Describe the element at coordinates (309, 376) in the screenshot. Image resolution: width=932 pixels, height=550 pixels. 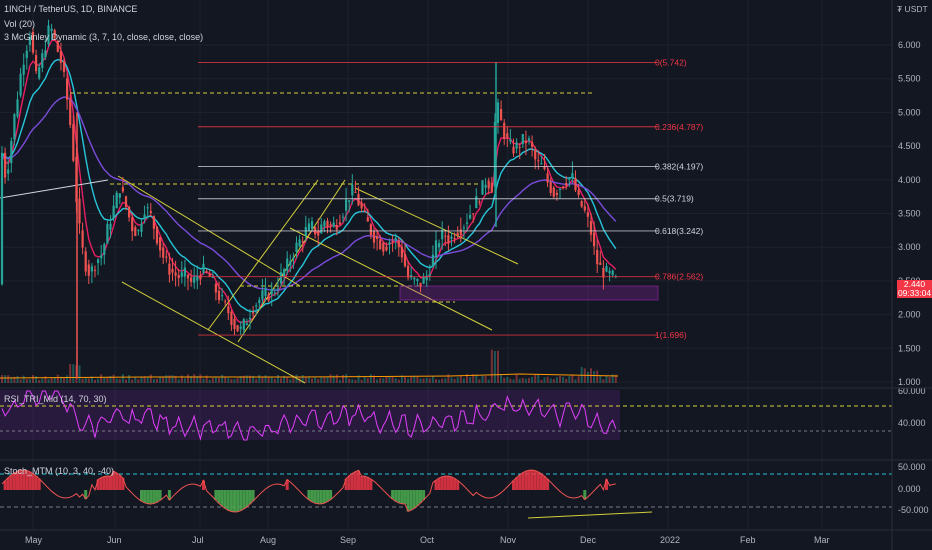
I see `volume-ma-line` at that location.